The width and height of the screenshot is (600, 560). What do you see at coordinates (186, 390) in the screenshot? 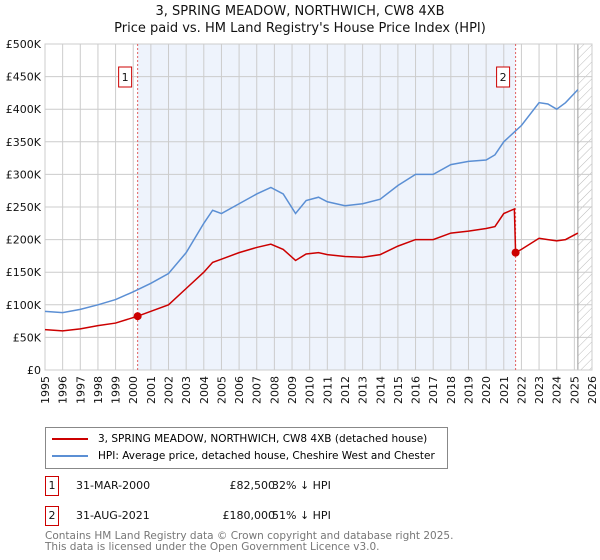
I see `x-tick-label: 2003` at bounding box center [186, 390].